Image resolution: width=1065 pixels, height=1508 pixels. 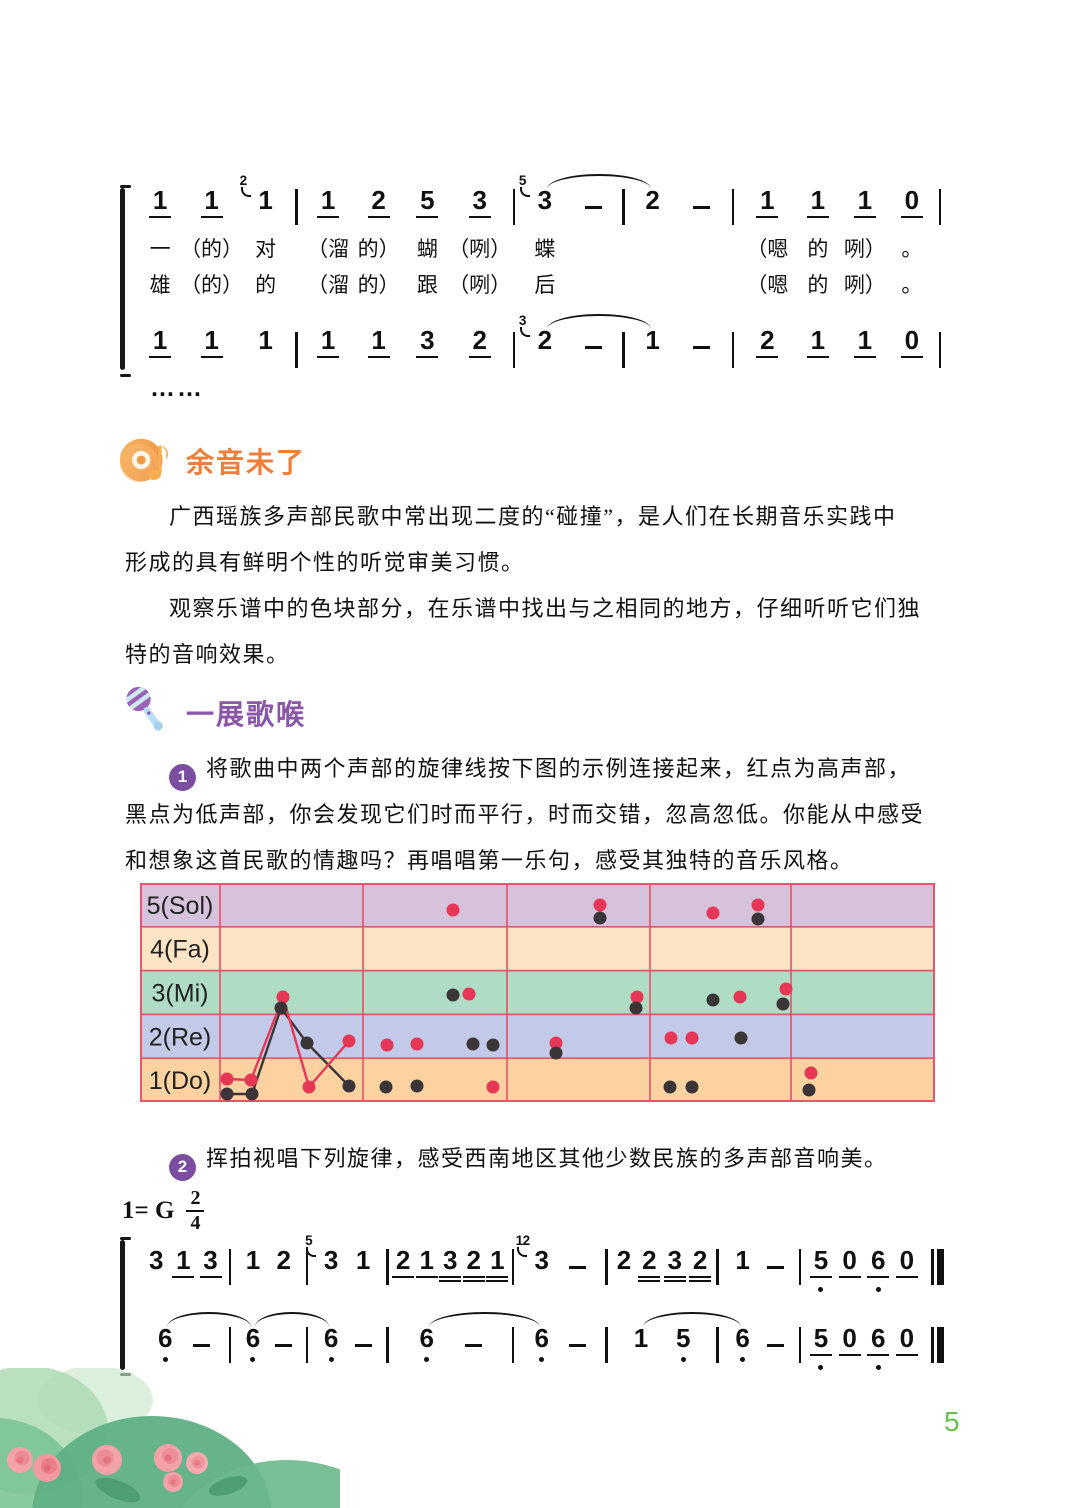 What do you see at coordinates (195, 1211) in the screenshot?
I see `time-signature: 2 4` at bounding box center [195, 1211].